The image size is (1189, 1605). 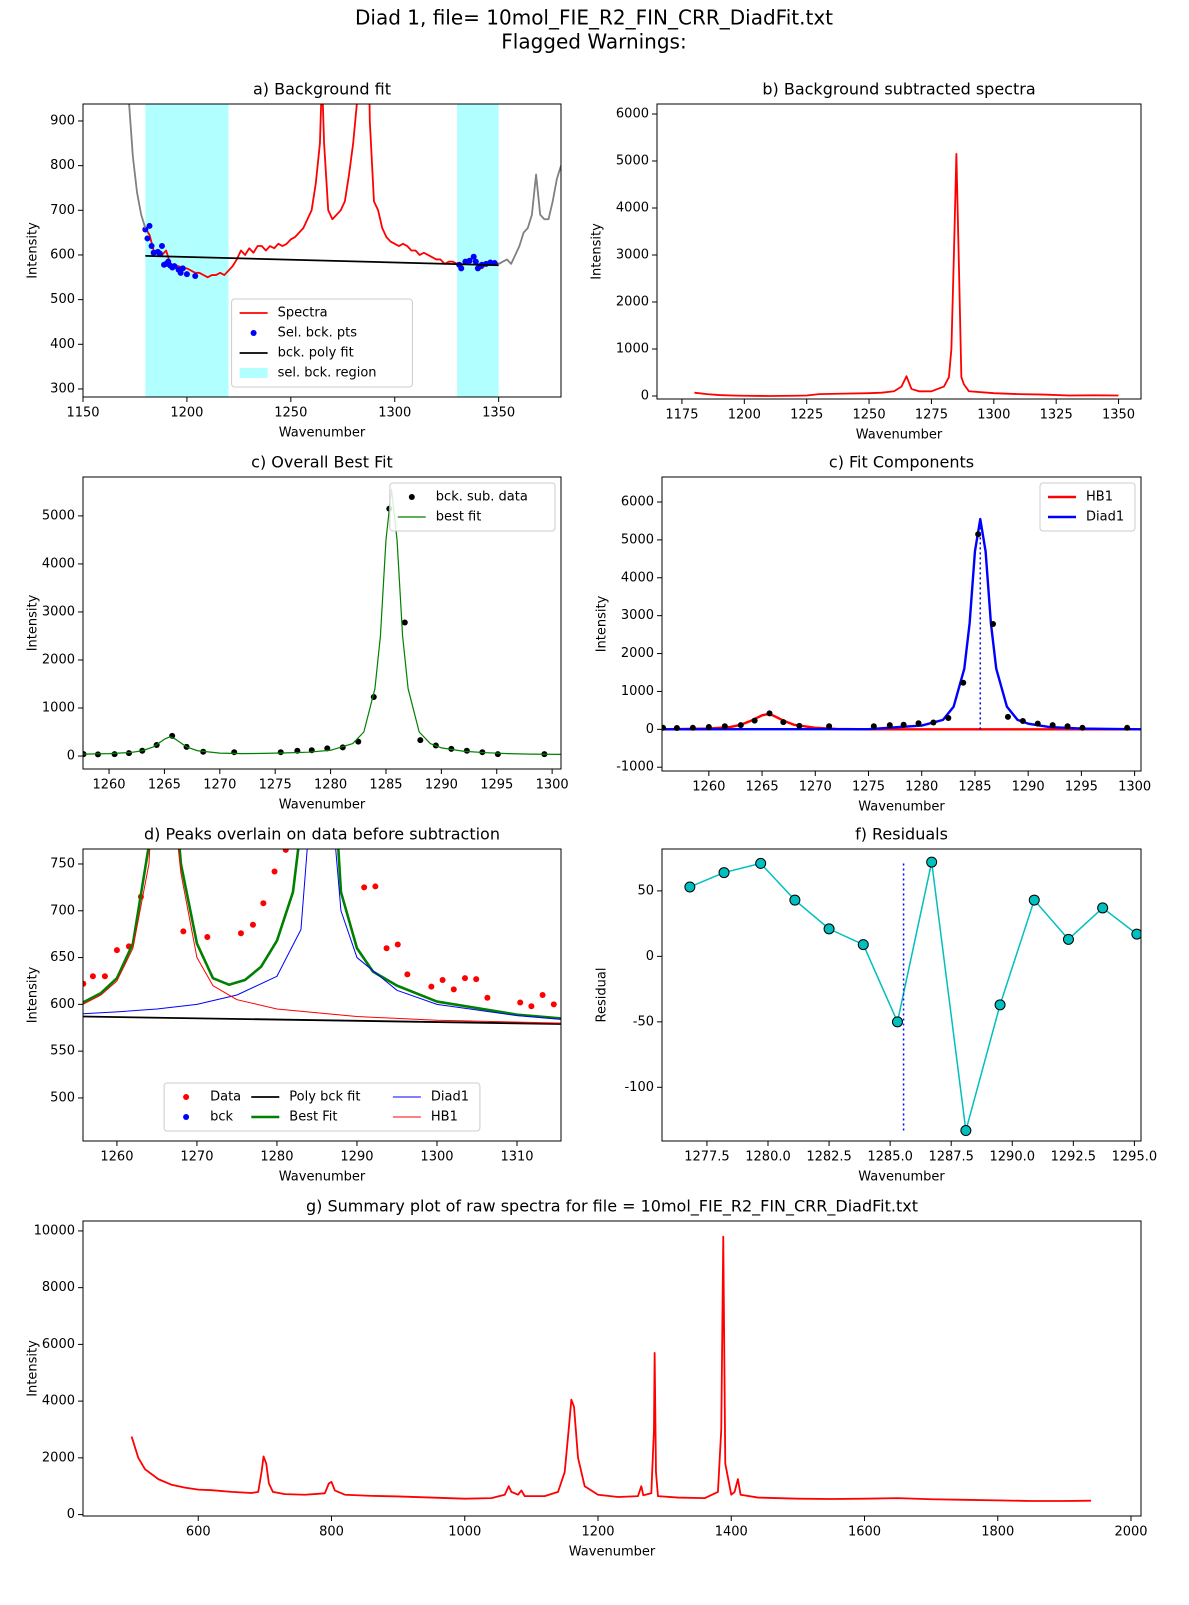 What do you see at coordinates (322, 462) in the screenshot?
I see `panel-title: c) Overall Best Fit` at bounding box center [322, 462].